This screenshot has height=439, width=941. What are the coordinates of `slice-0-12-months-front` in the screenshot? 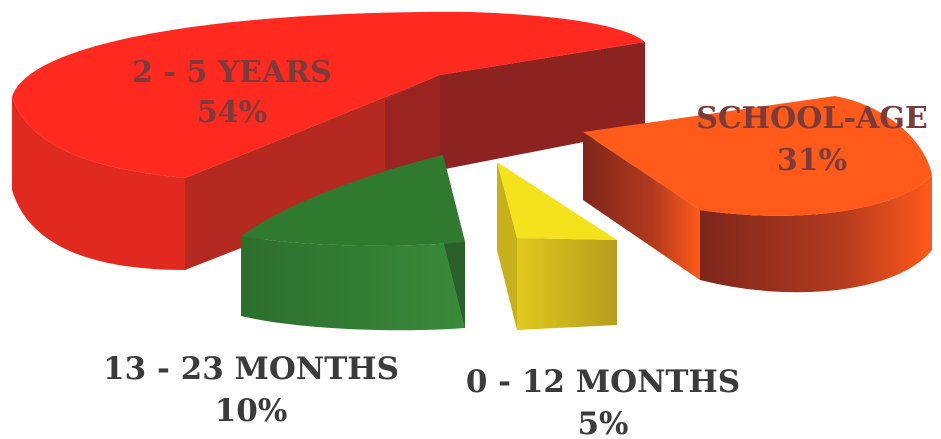 It's located at (567, 284).